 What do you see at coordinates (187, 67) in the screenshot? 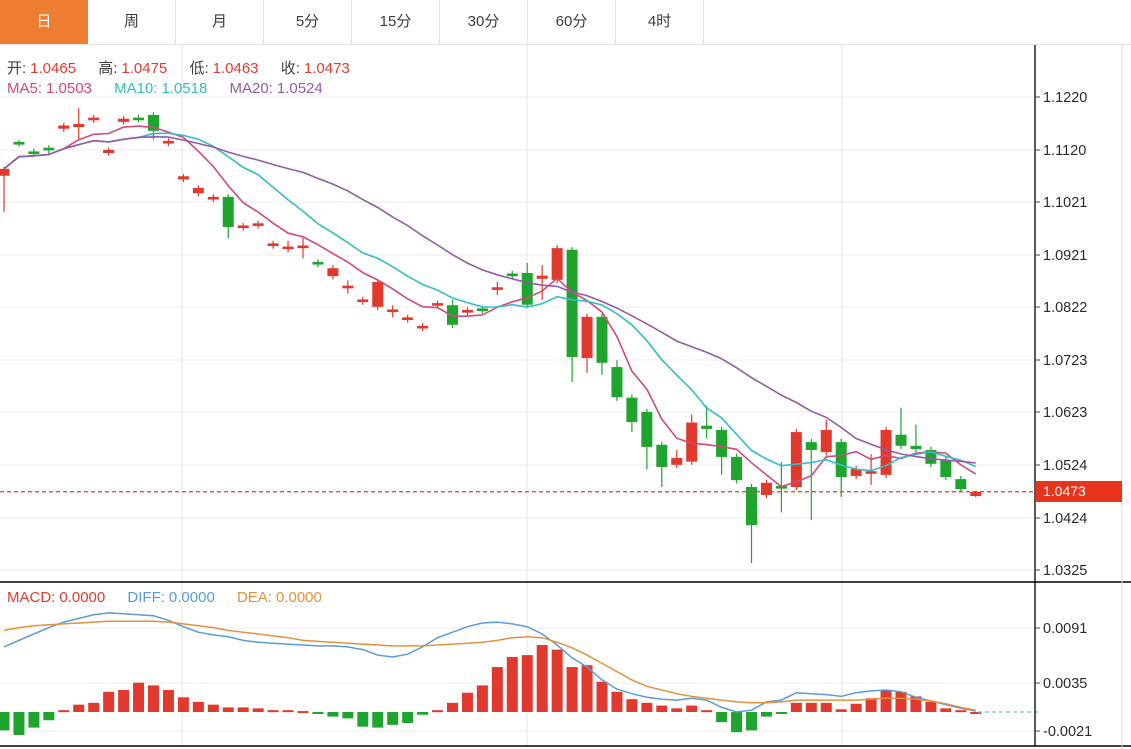
I see `ohlc-legend: 开: 1.0465 高: 1.0475 低: 1.0463 收: 1.0473` at bounding box center [187, 67].